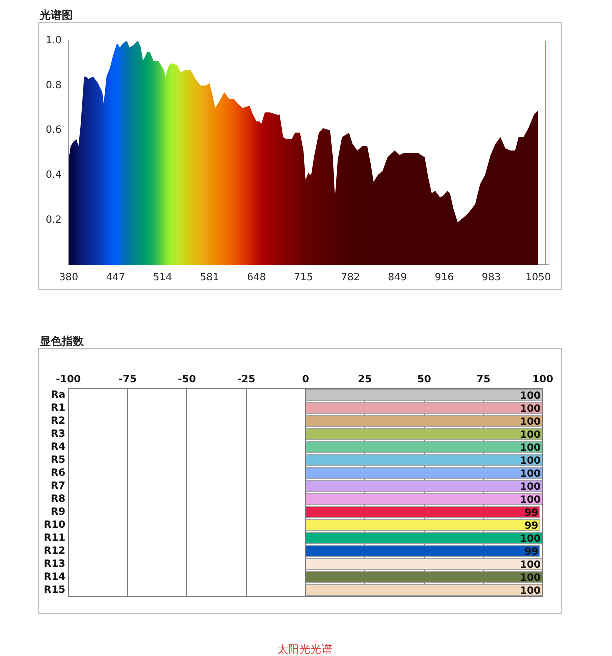 The height and width of the screenshot is (656, 612). I want to click on y-tick-label: R7, so click(58, 486).